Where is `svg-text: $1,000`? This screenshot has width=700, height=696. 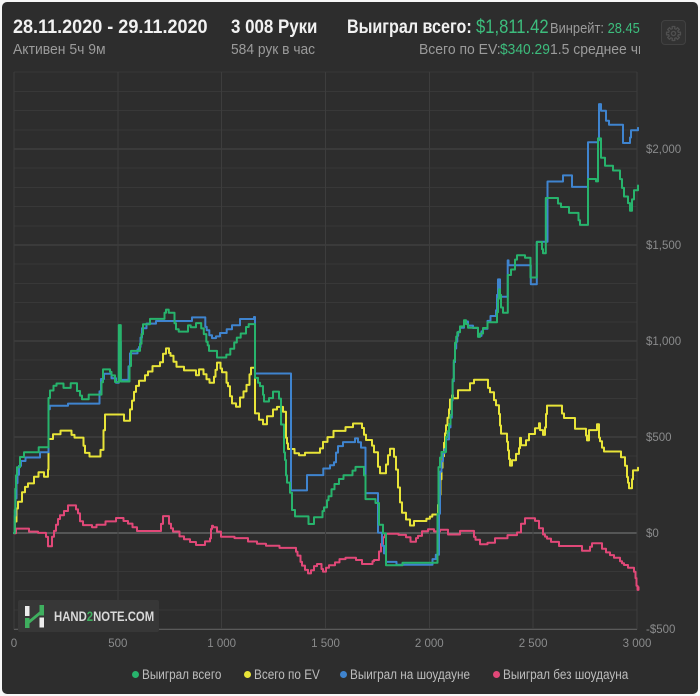 svg-text: $1,000 is located at coordinates (663, 342).